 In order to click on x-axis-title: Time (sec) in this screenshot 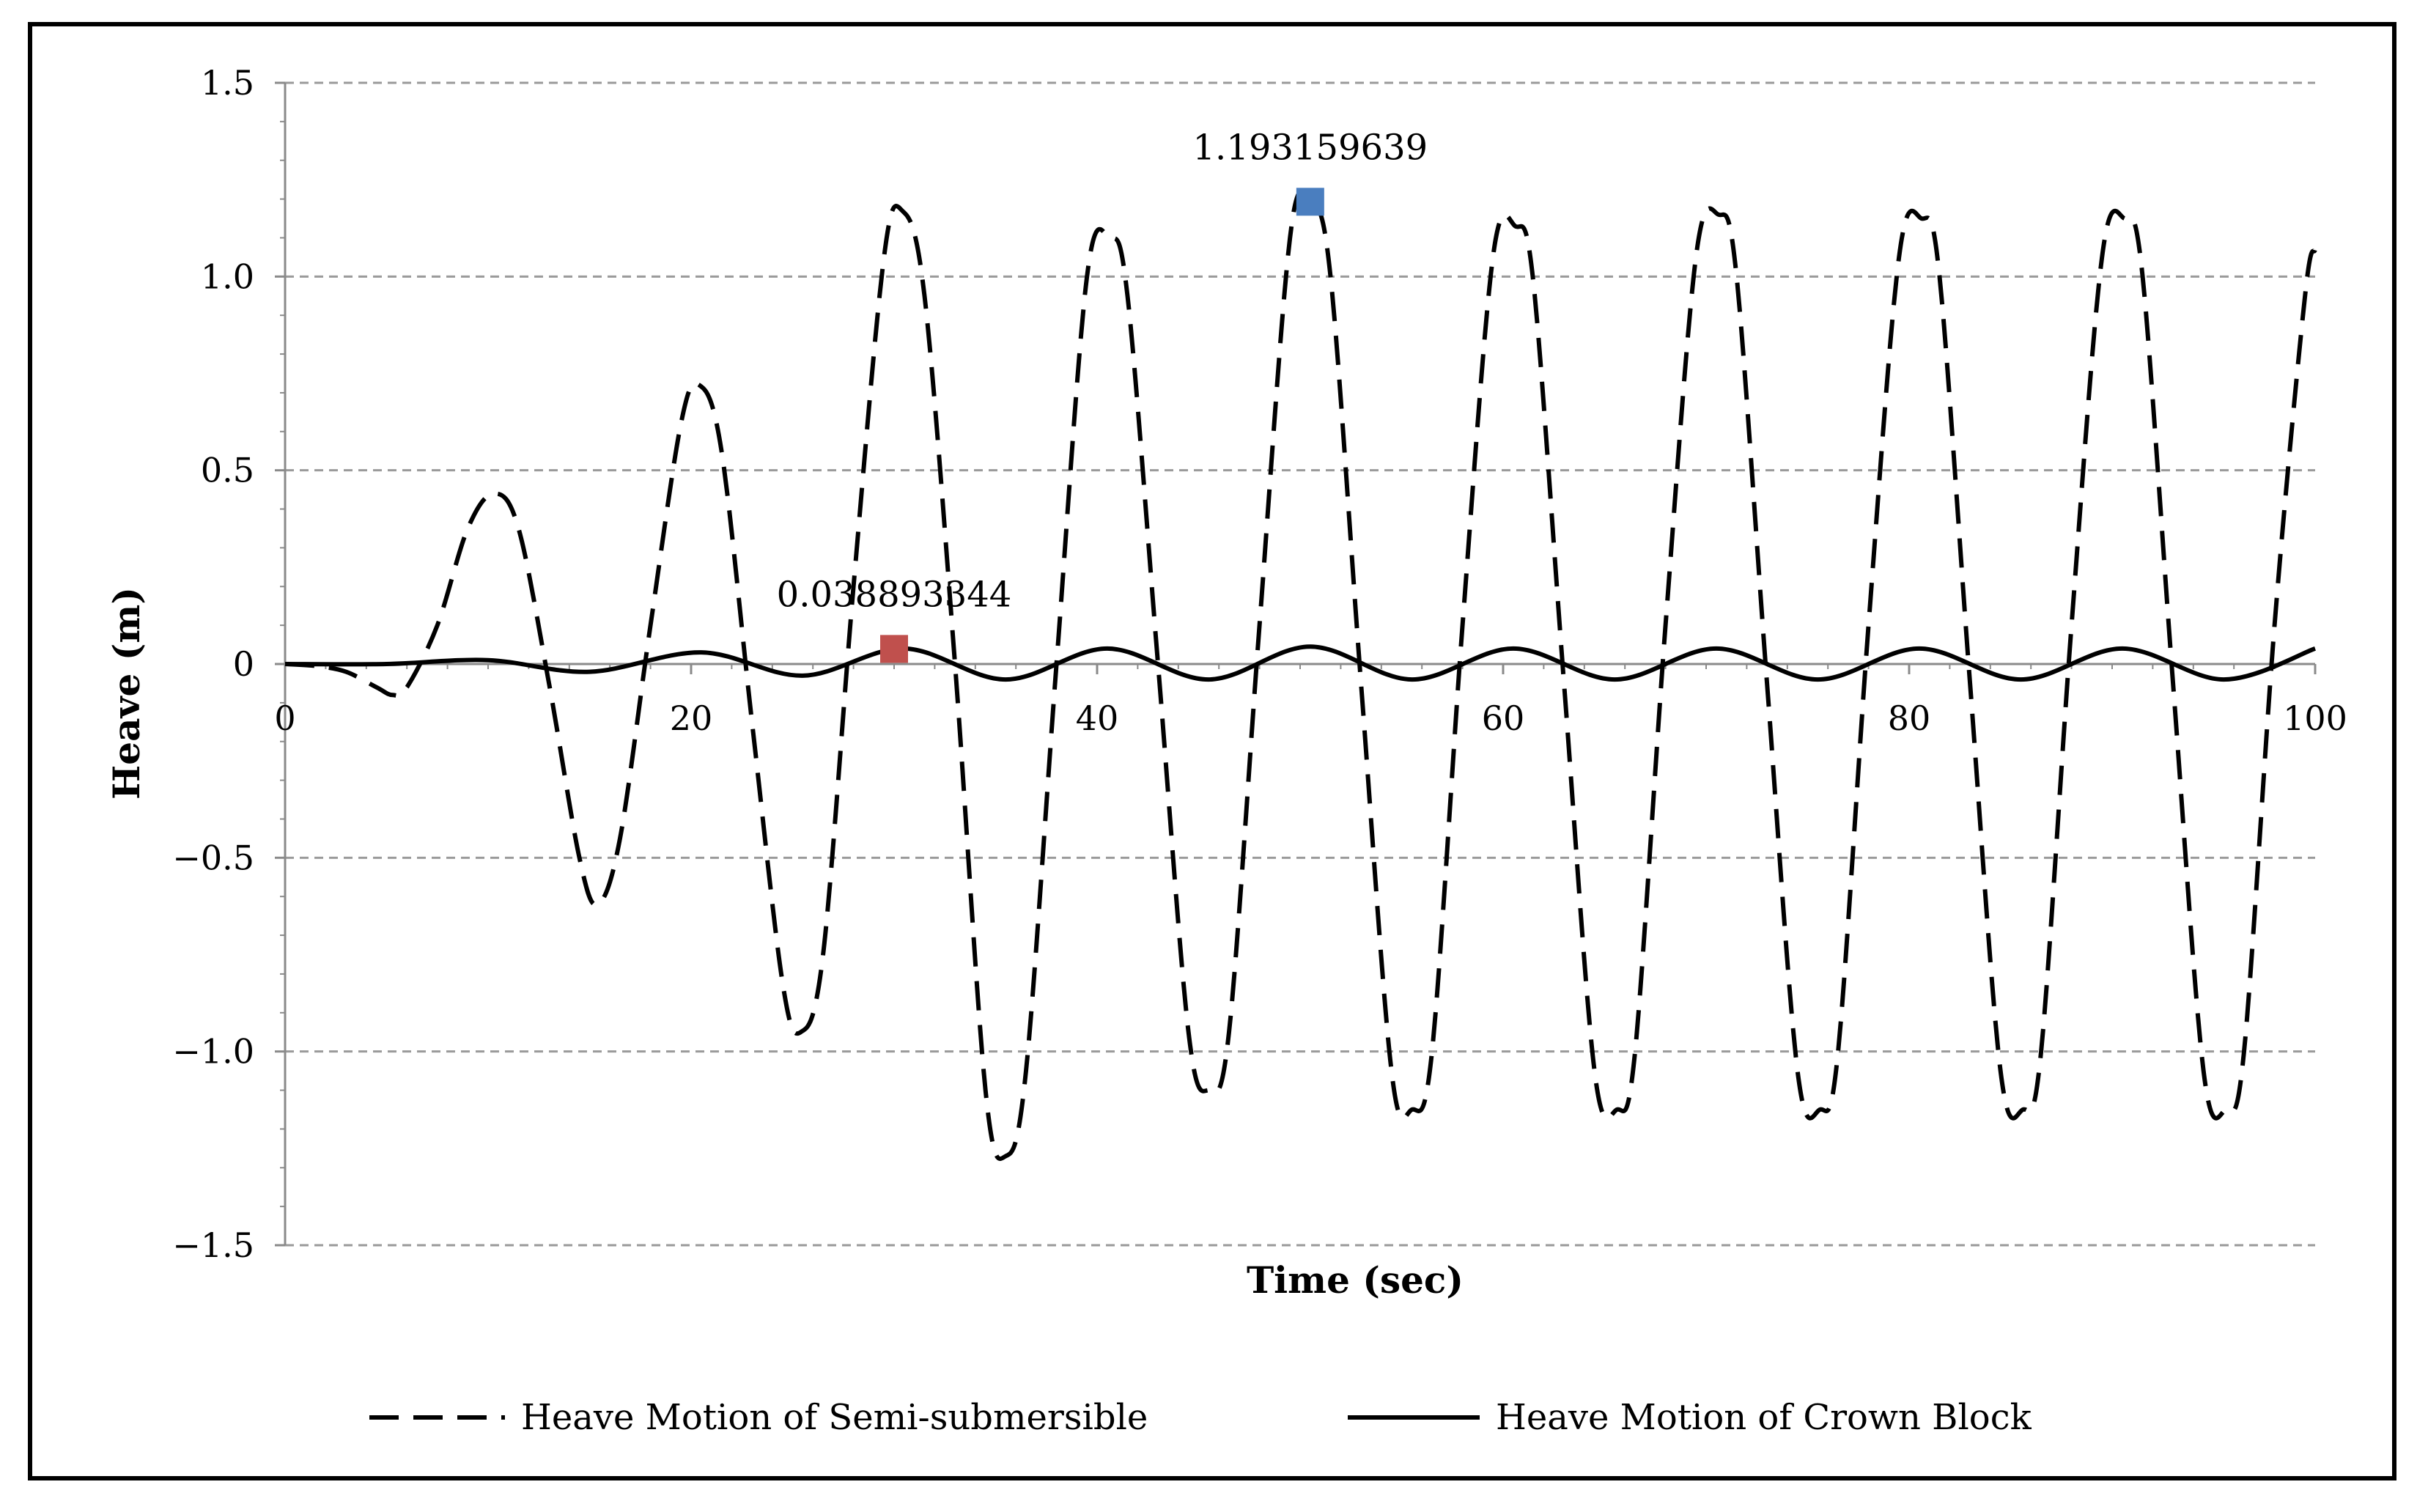, I will do `click(1355, 1280)`.